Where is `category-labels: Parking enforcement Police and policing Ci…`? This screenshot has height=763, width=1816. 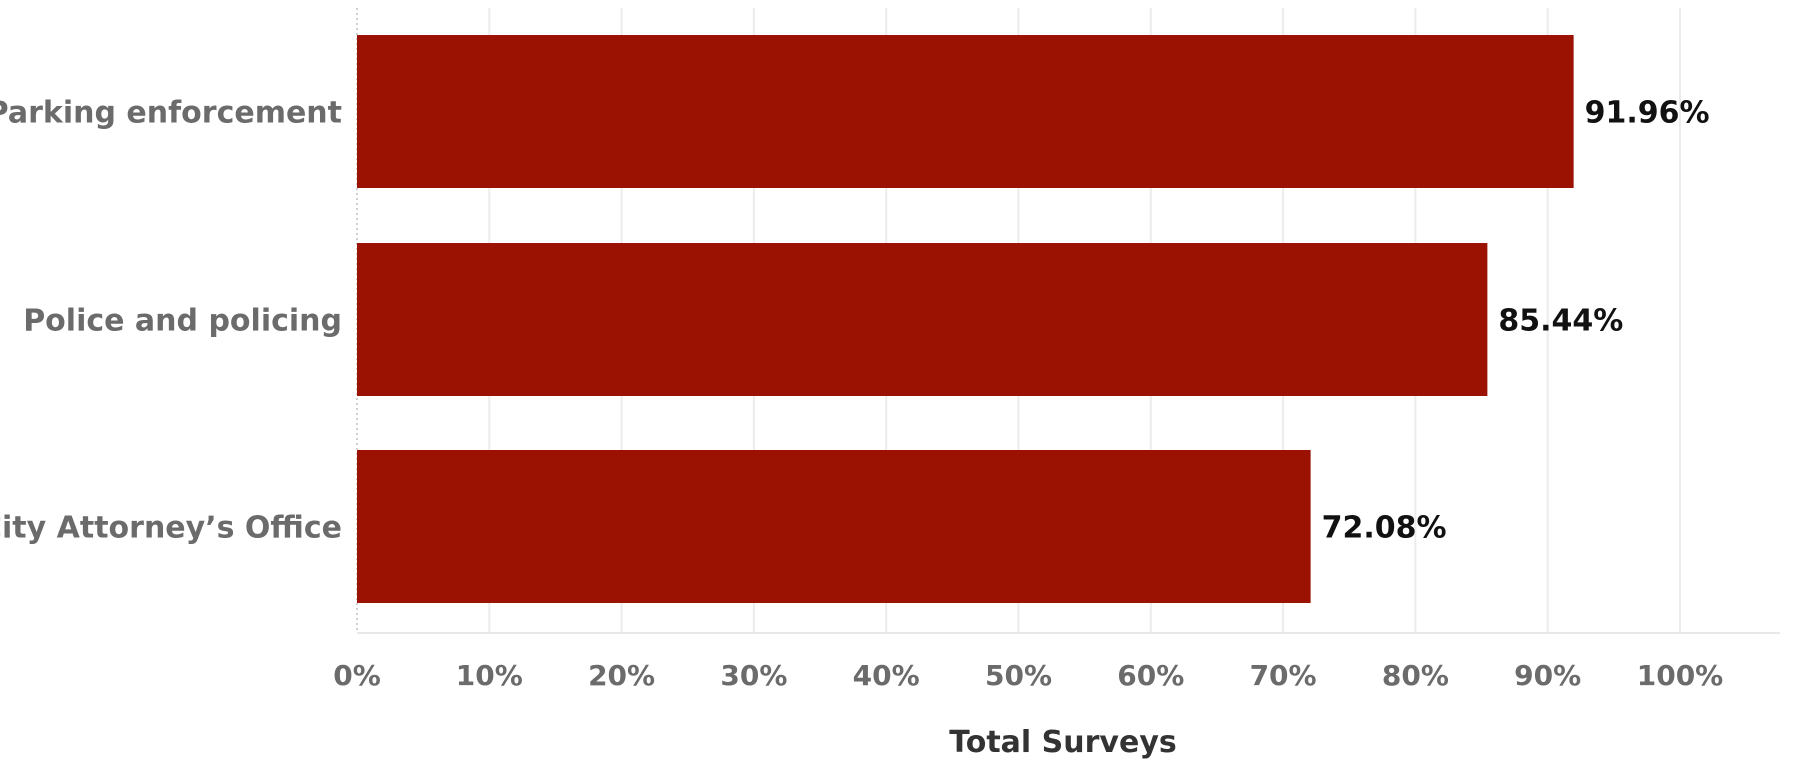
category-labels: Parking enforcement Police and policing Ci… is located at coordinates (171, 321).